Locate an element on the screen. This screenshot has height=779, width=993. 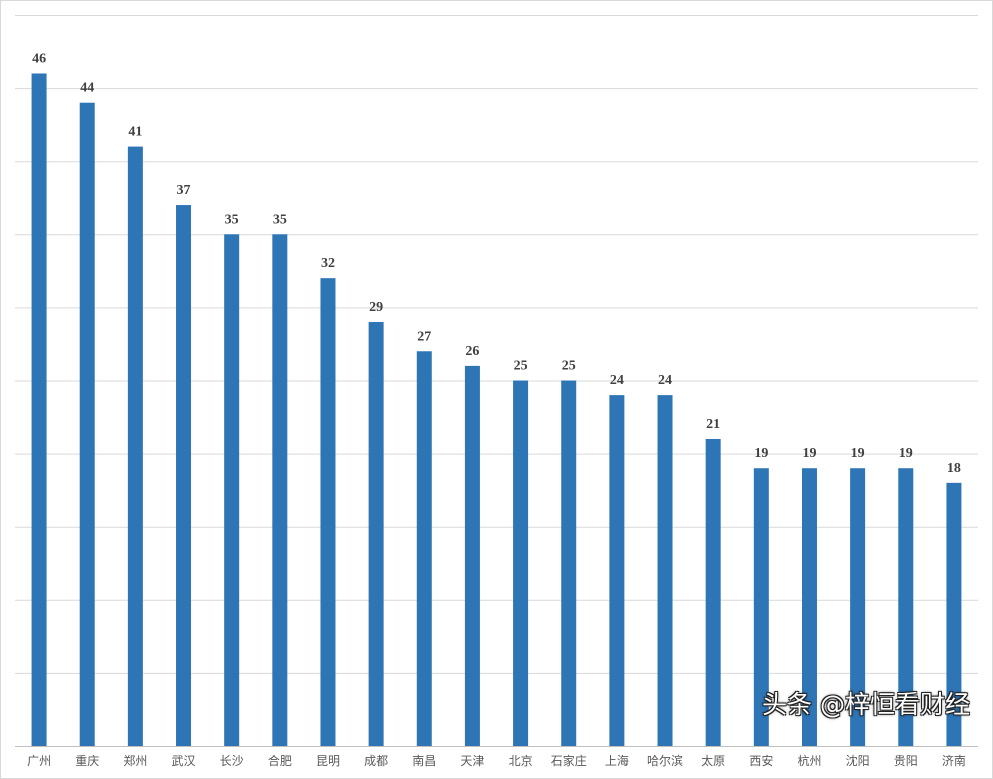
category-label: 哈尔滨 is located at coordinates (665, 760).